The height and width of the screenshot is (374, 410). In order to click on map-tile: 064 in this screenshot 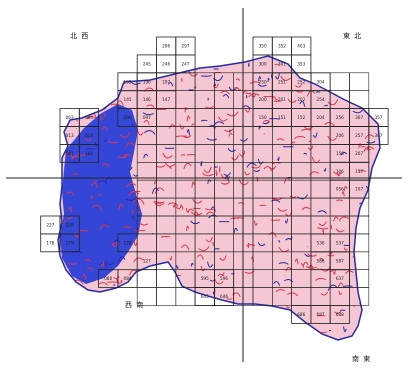, I will do `click(89, 117)`.